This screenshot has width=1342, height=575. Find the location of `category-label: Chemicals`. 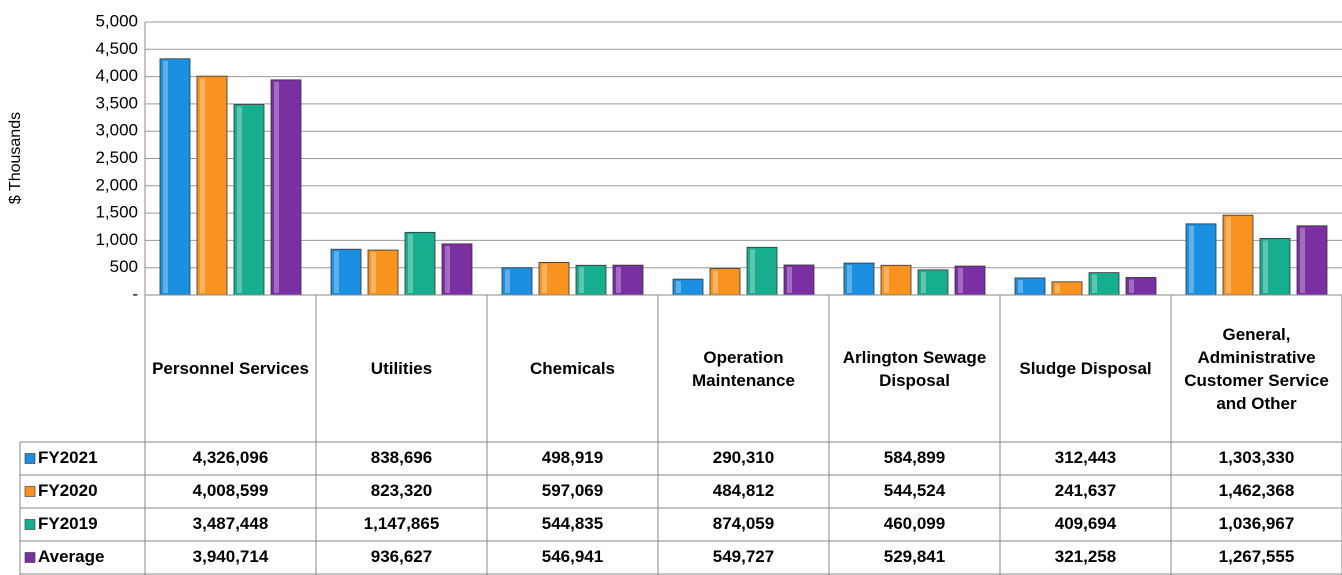

category-label: Chemicals is located at coordinates (572, 368).